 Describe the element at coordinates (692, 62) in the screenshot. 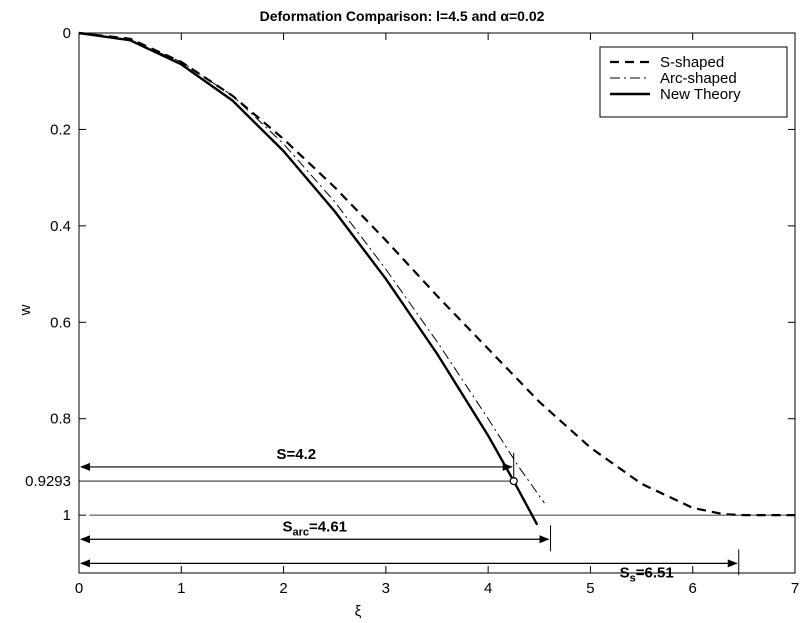

I see `legend-label: S-shaped` at that location.